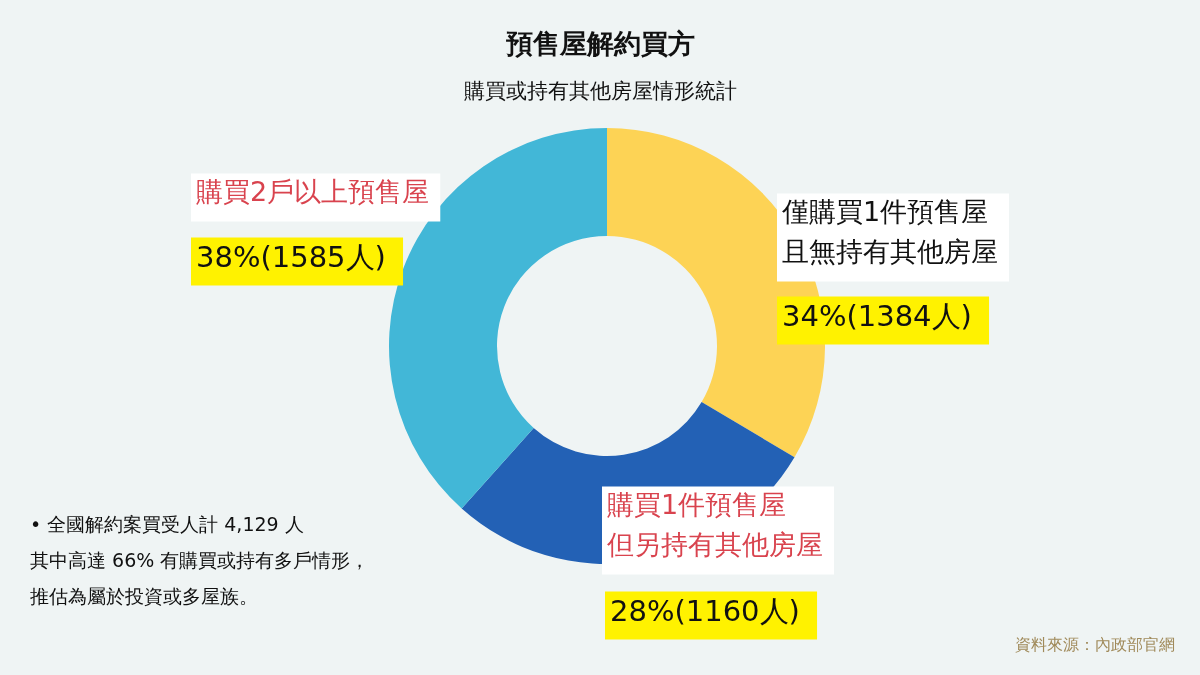  What do you see at coordinates (200, 560) in the screenshot?
I see `text: • 全國解約案買受人計 4,129 人其中高達 66% 有購買或持有多戶情形，推估為屬於投資或多屋族。` at bounding box center [200, 560].